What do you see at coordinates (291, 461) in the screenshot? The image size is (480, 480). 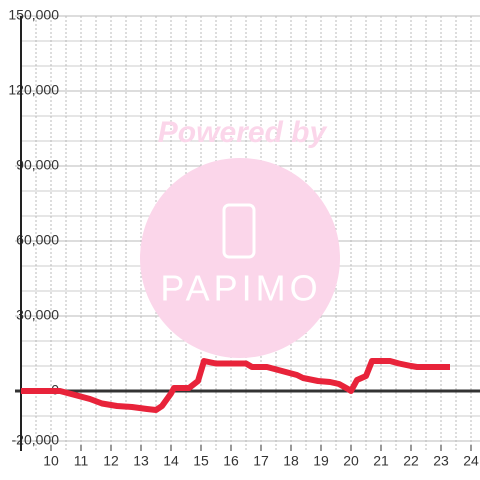 I see `x-tick-label: 18` at bounding box center [291, 461].